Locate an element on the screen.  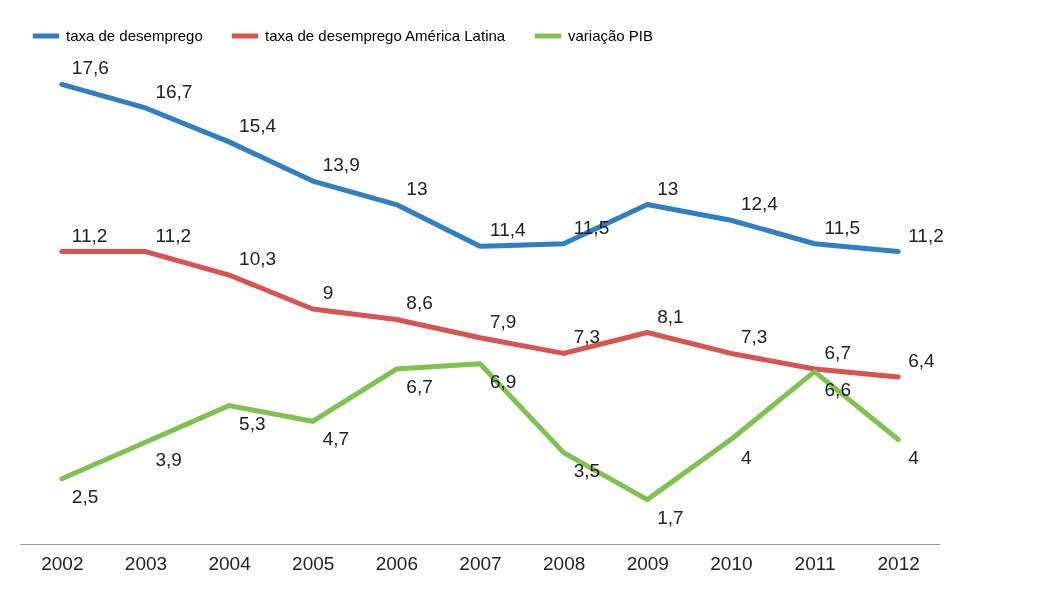
data-label: 11,5 is located at coordinates (842, 227).